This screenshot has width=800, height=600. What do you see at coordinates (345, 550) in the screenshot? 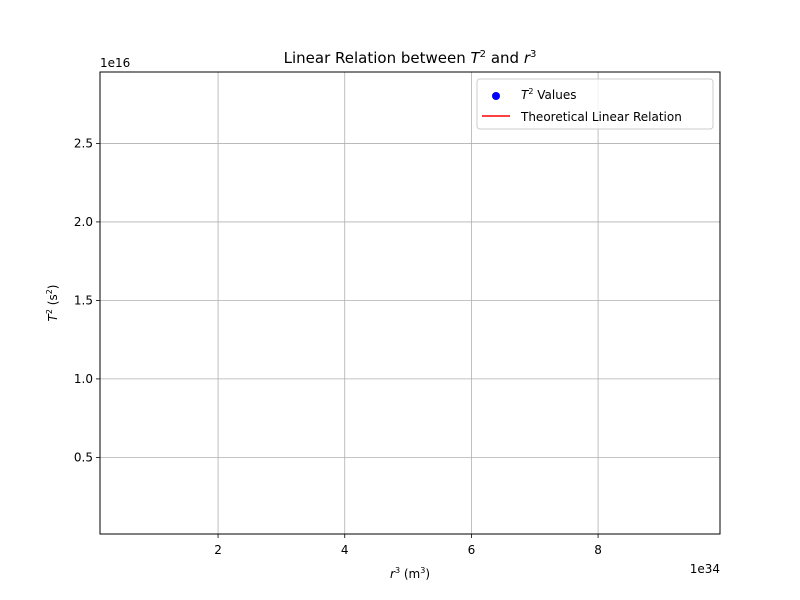
I see `x-tick-label: 4` at bounding box center [345, 550].